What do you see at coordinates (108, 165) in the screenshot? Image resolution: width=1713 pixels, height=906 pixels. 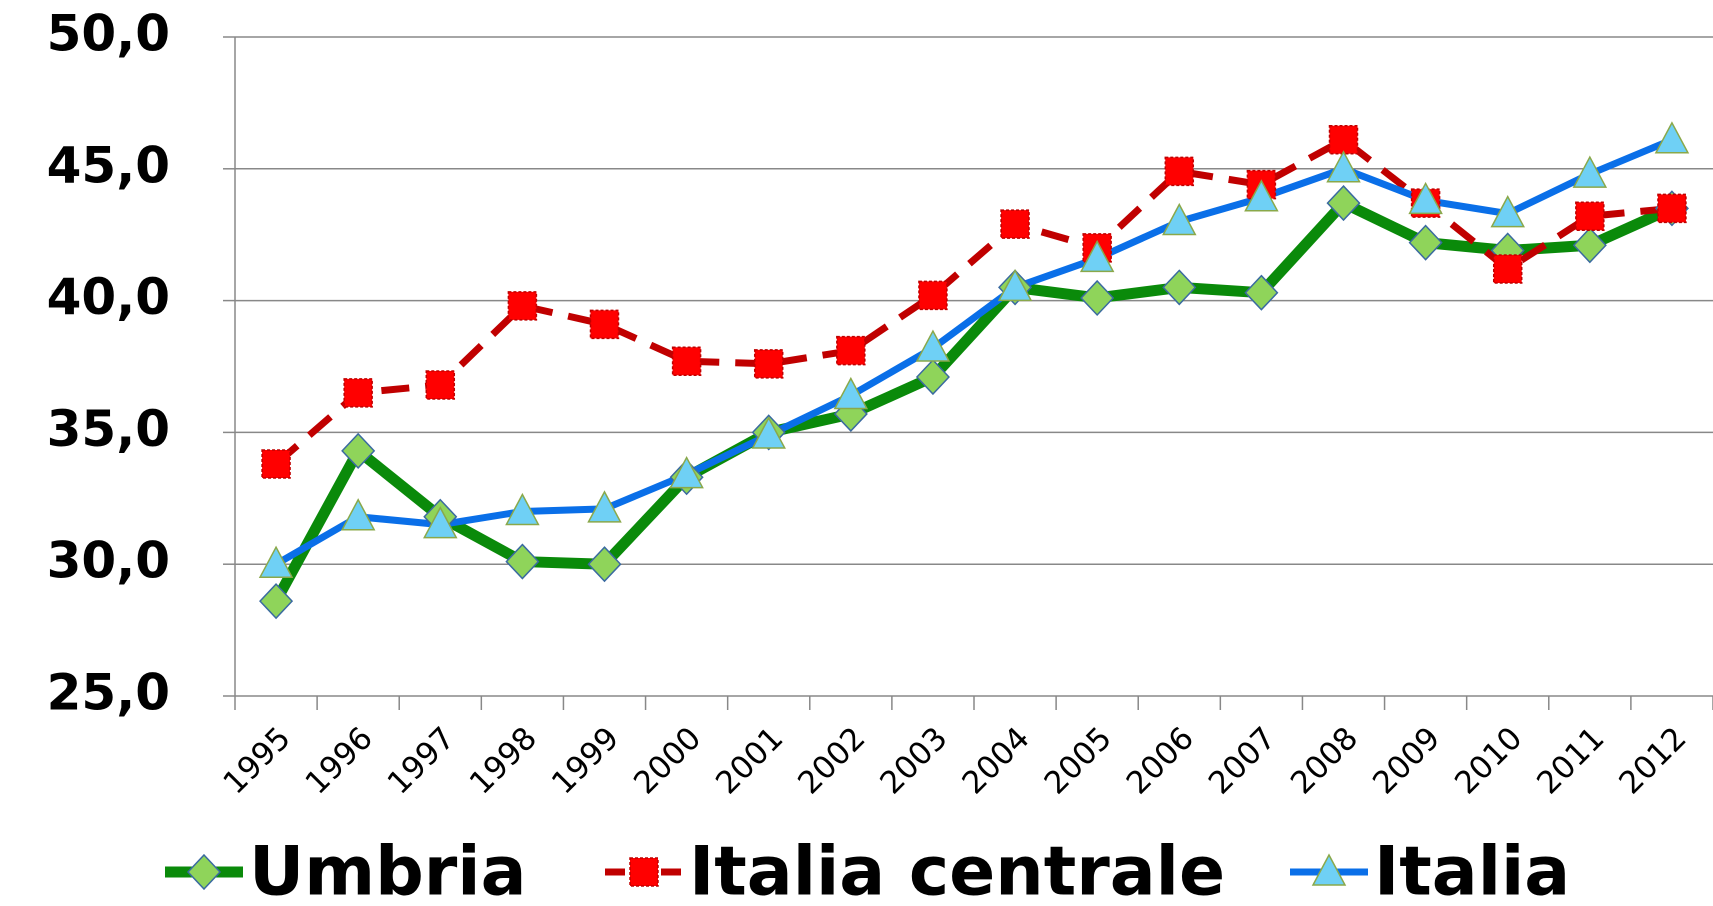 I see `y-tick-label: 45,0` at bounding box center [108, 165].